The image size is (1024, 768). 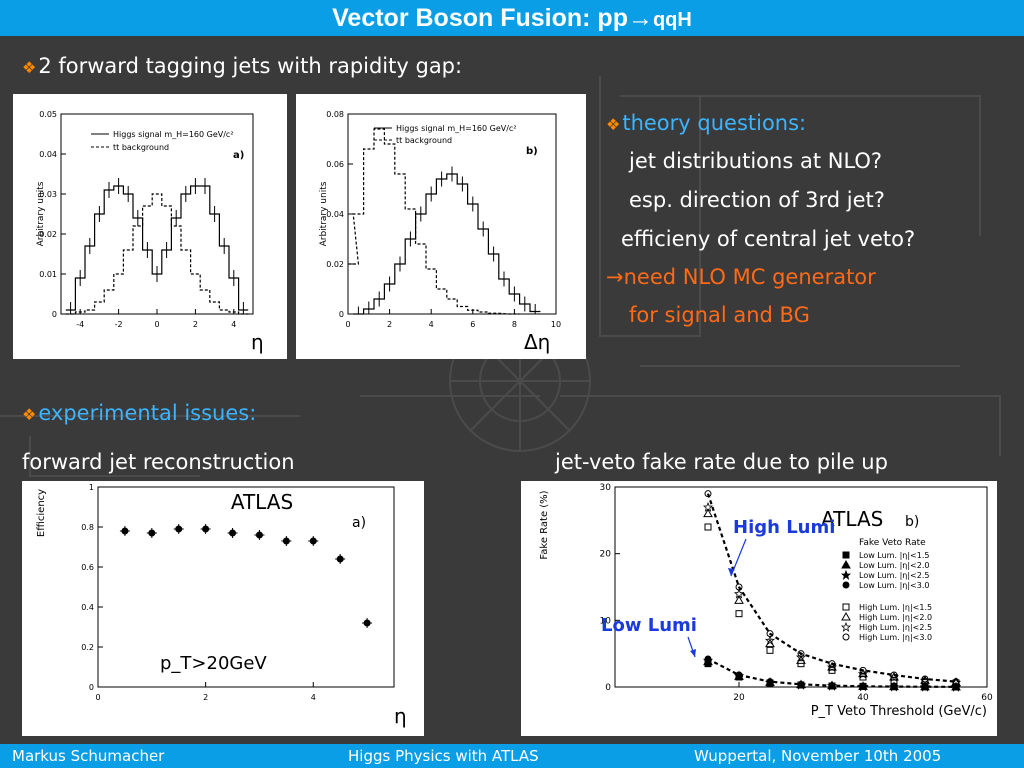 I want to click on legend-entry: Low Lum. |η|<2.0, so click(x=894, y=565).